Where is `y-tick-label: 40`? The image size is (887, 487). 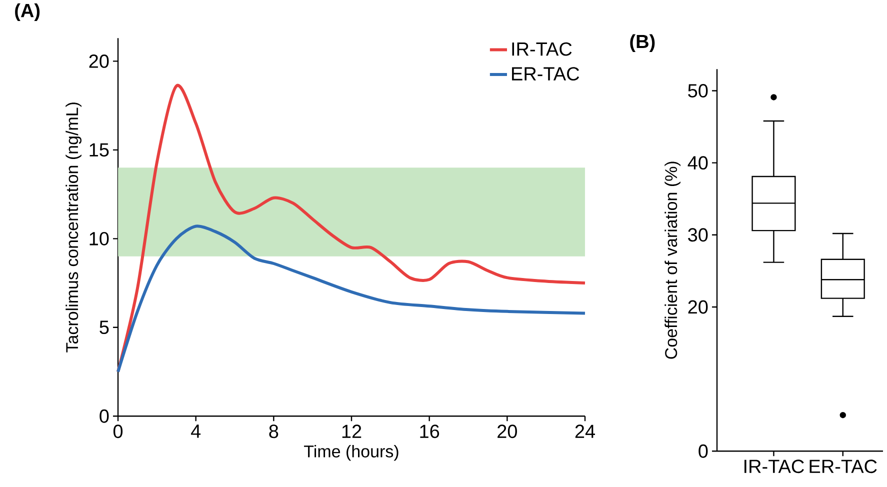
y-tick-label: 40 is located at coordinates (698, 163).